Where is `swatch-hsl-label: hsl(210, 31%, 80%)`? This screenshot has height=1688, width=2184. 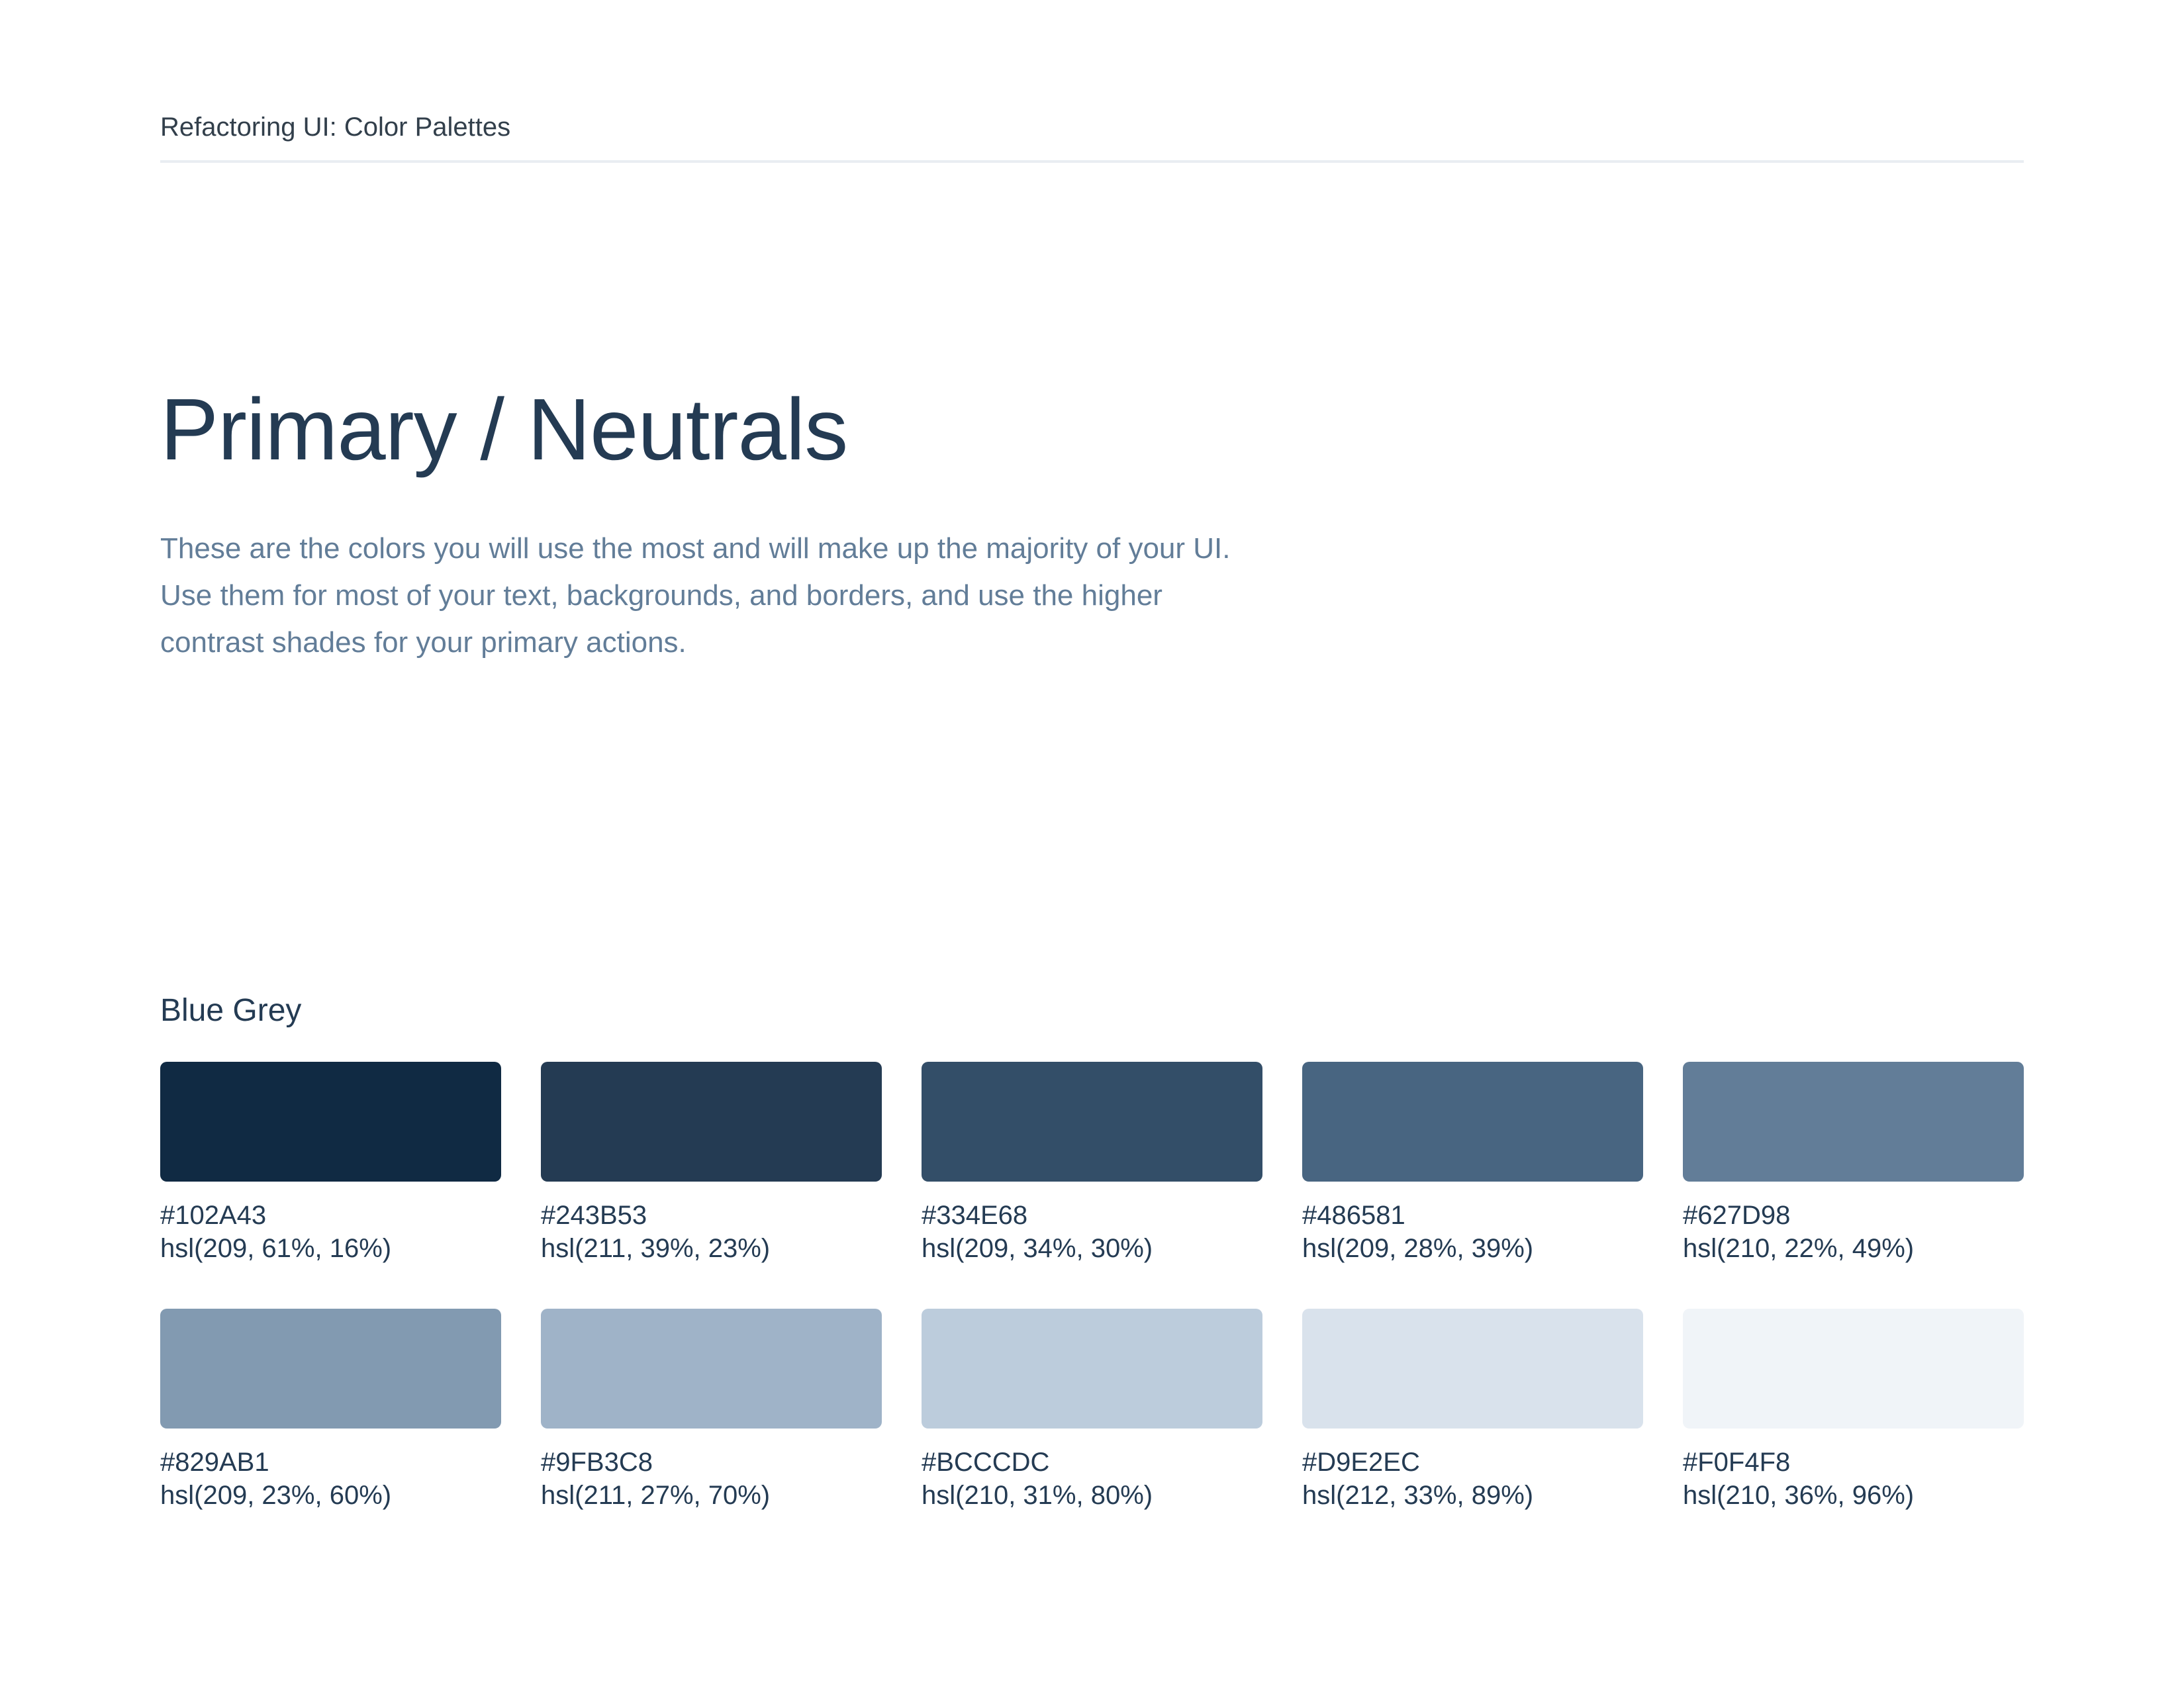 swatch-hsl-label: hsl(210, 31%, 80%) is located at coordinates (1037, 1496).